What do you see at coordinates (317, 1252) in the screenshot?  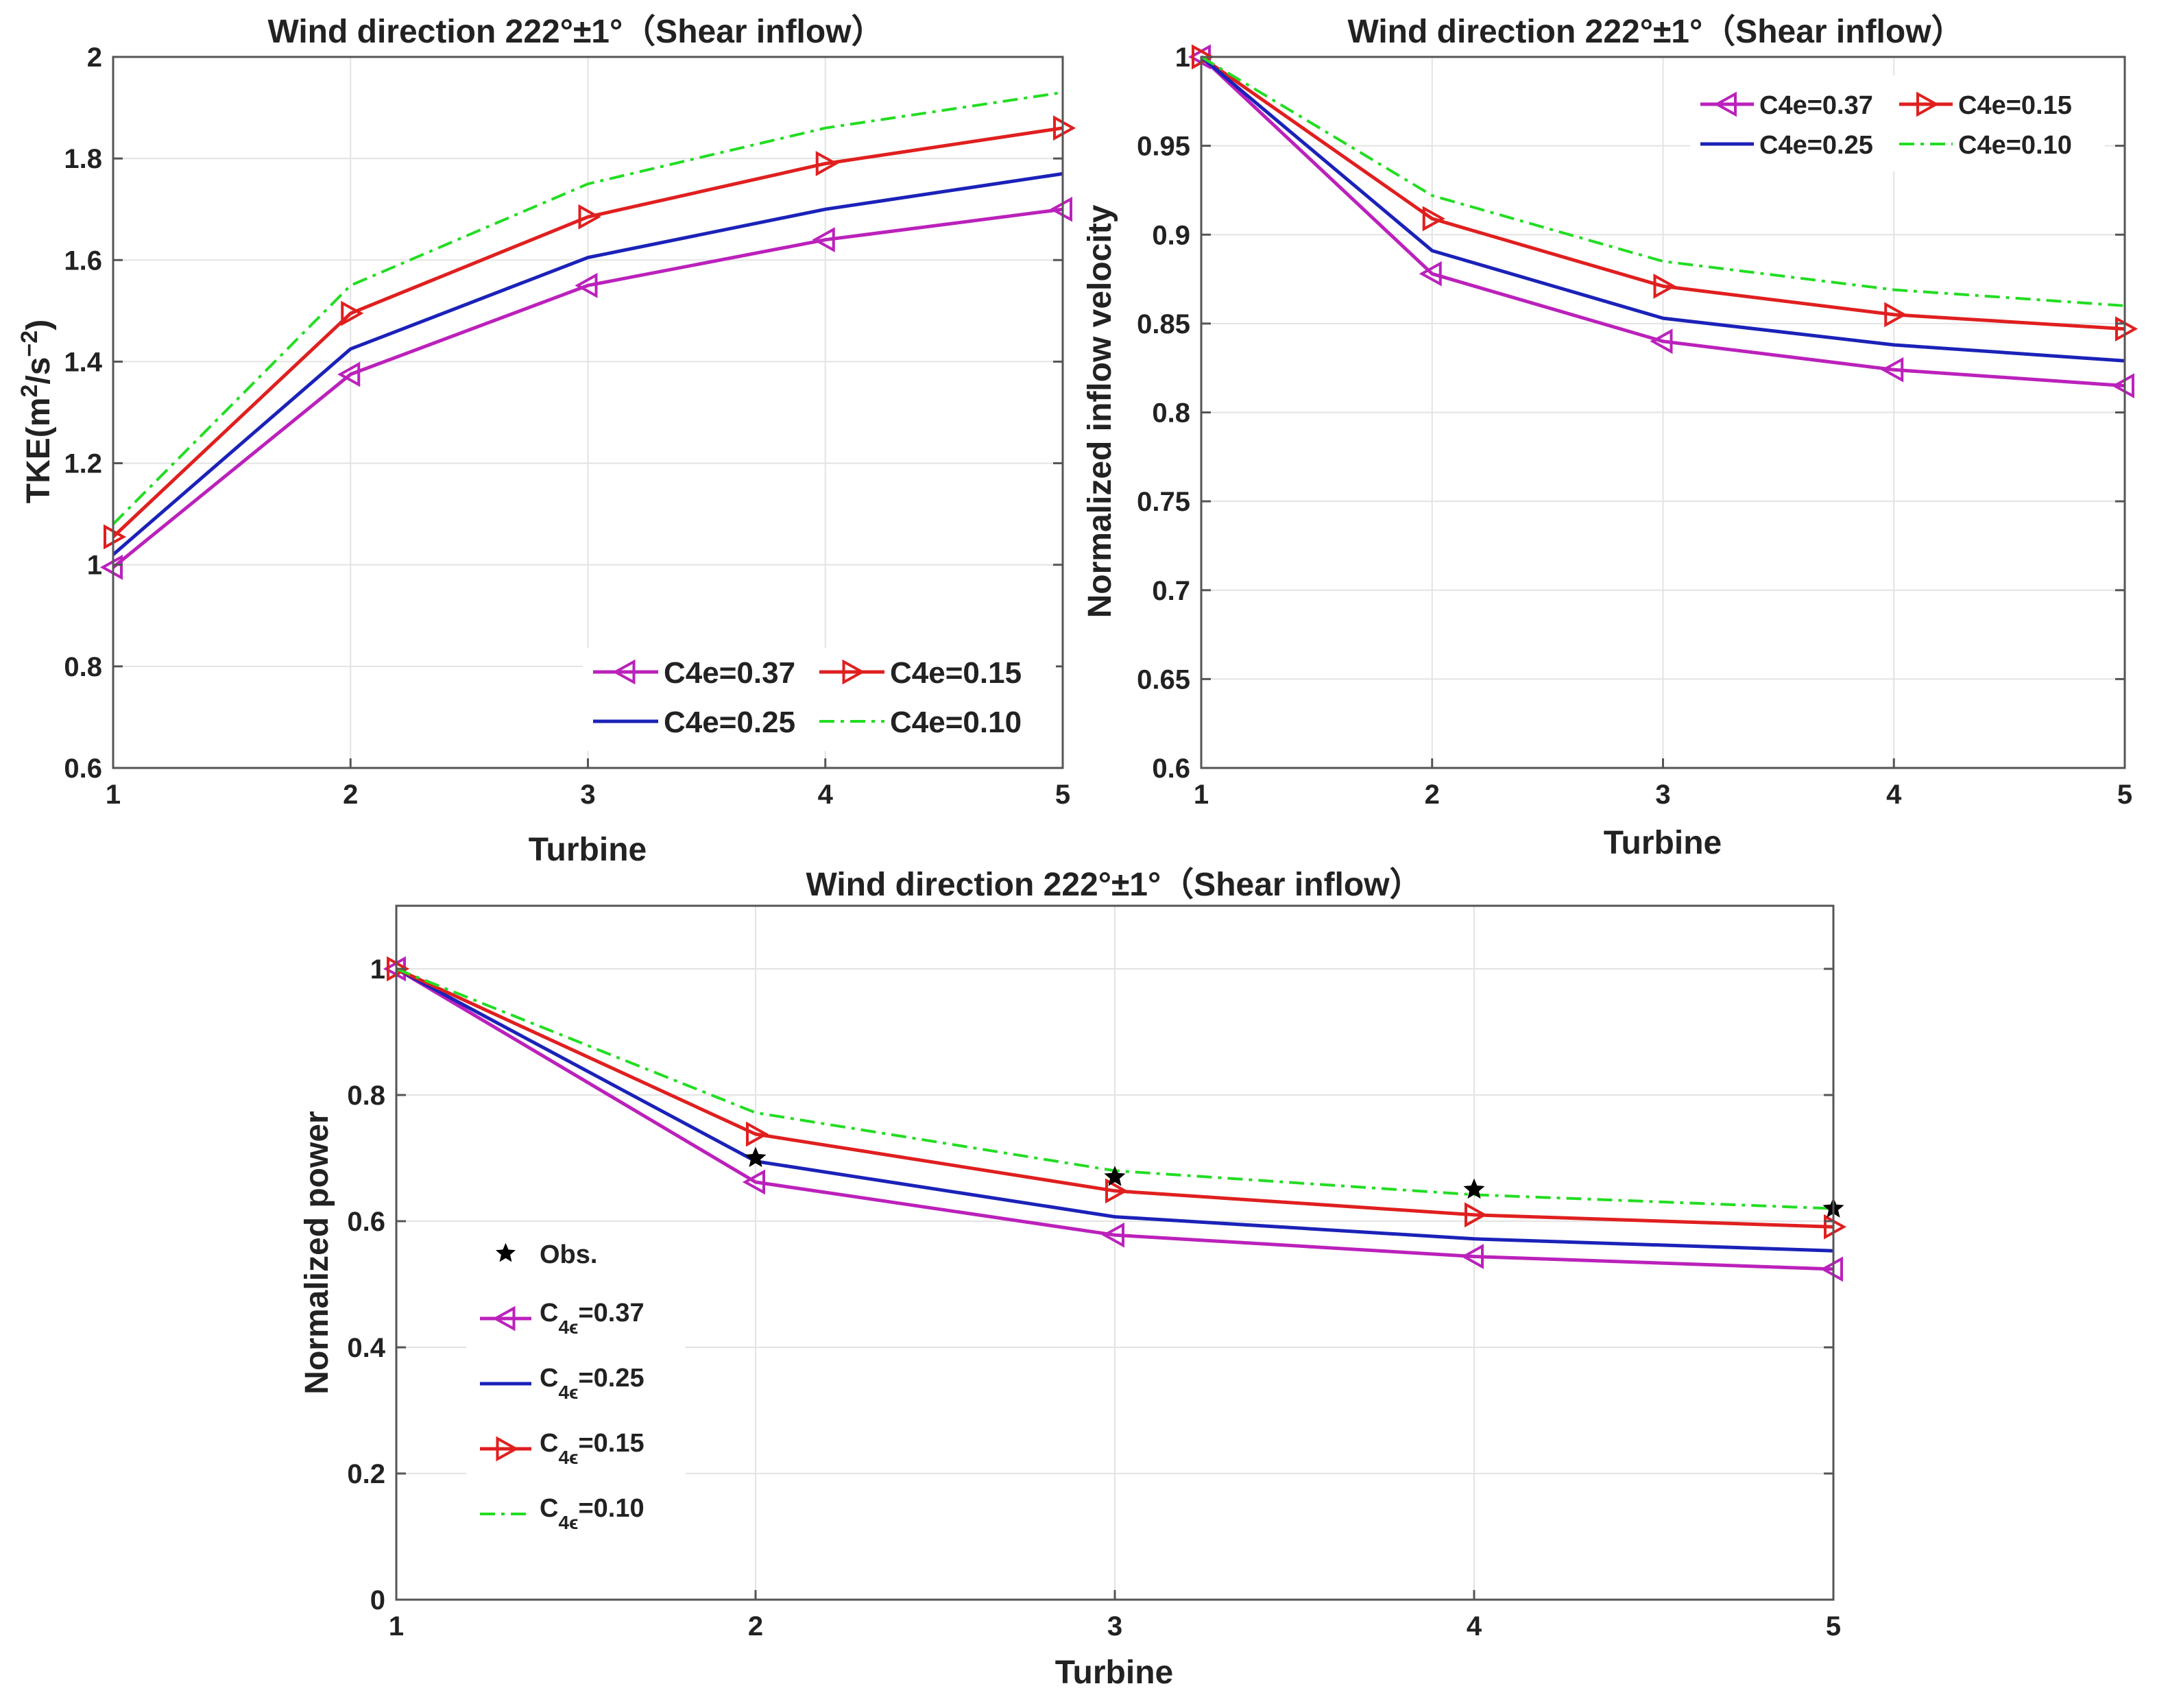 I see `power-y-axis-label: Normalized power` at bounding box center [317, 1252].